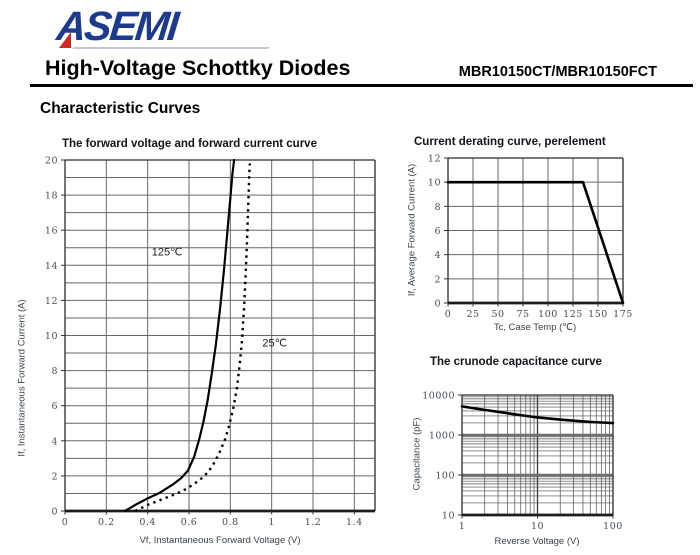 The width and height of the screenshot is (700, 555). I want to click on svg-text: 125℃, so click(167, 252).